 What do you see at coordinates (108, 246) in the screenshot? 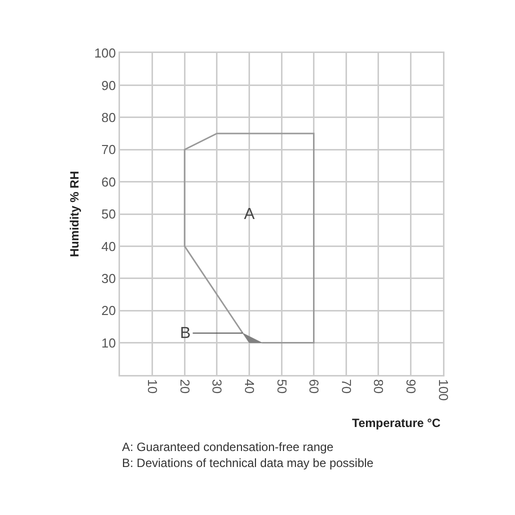
I see `y-tick-label: 40` at bounding box center [108, 246].